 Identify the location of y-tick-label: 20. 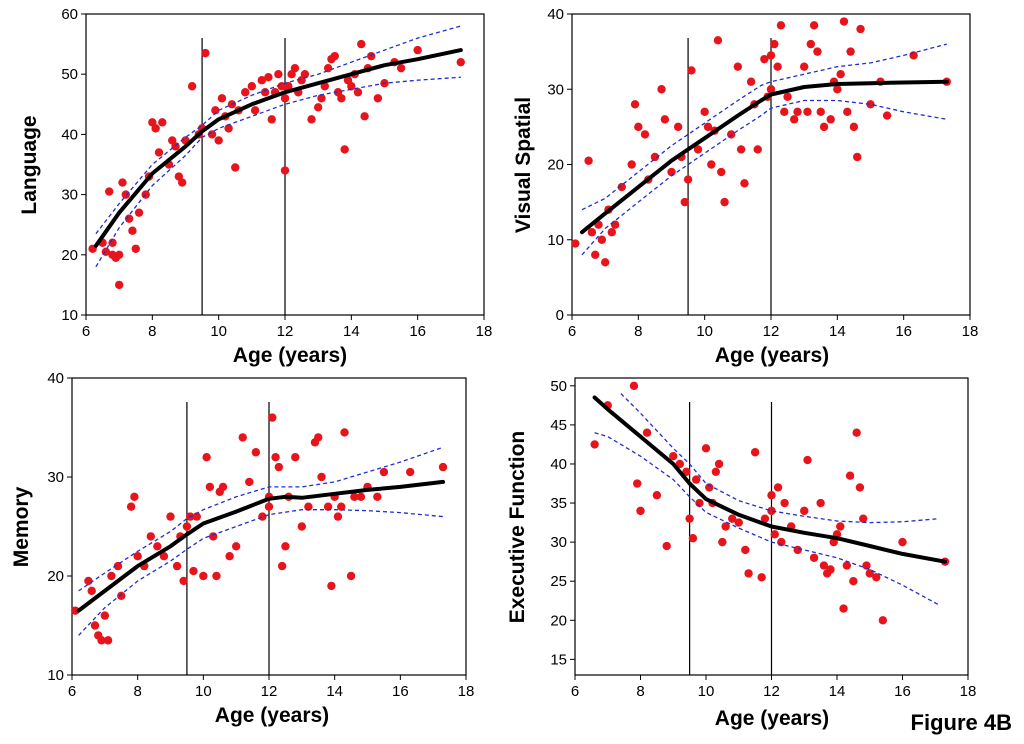
(55, 576).